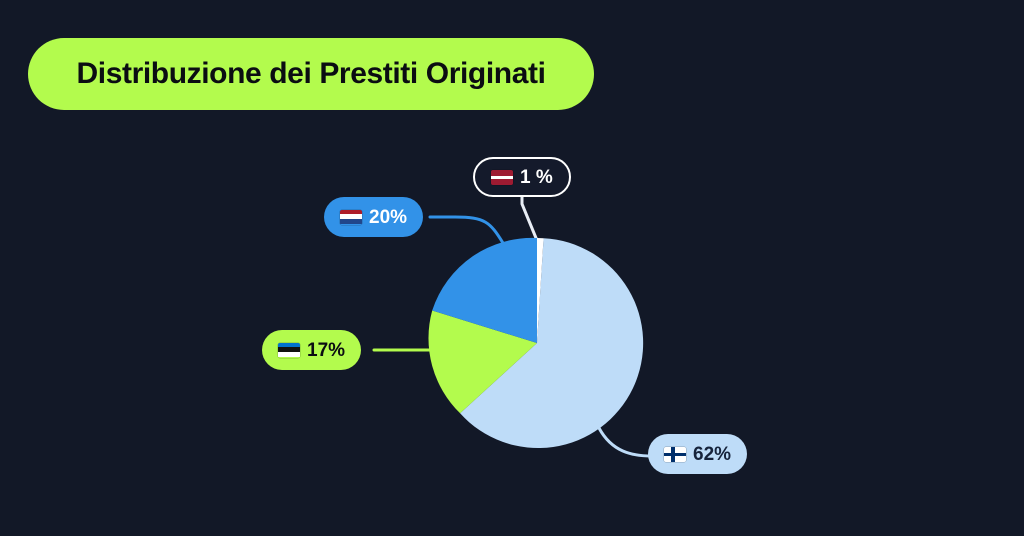  I want to click on callout-latvia: 1 %, so click(522, 177).